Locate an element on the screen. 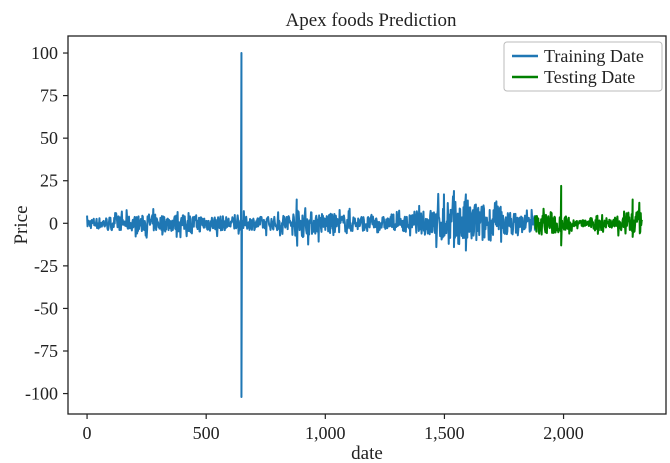 The width and height of the screenshot is (670, 463). x-tick-label: 1,000 is located at coordinates (325, 433).